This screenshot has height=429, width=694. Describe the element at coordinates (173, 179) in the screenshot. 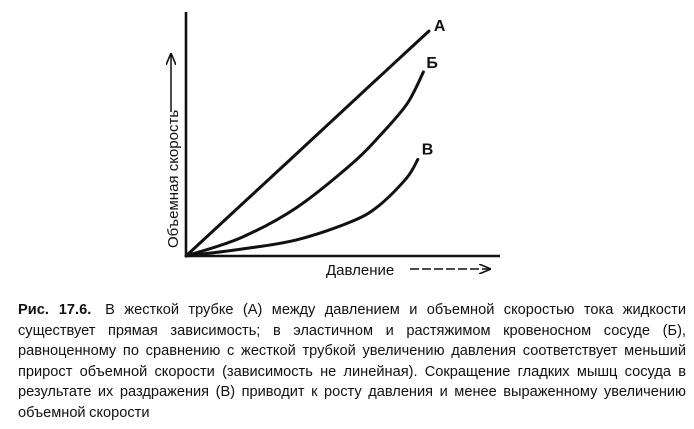

I see `y-axis-label: Объемная скорость` at that location.